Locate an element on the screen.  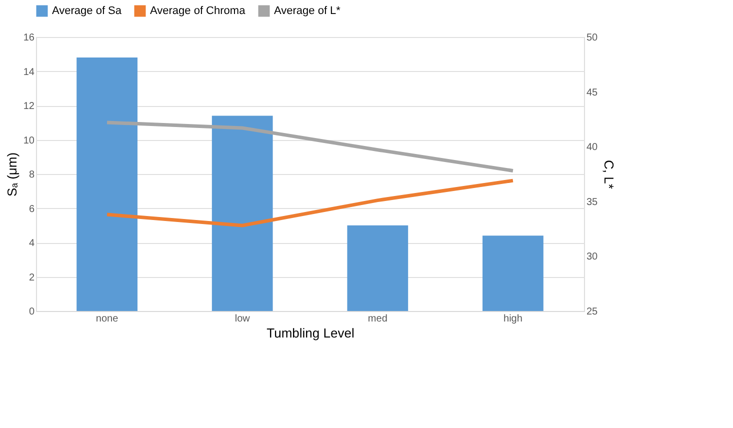
legend-label: Average of Sa is located at coordinates (87, 11).